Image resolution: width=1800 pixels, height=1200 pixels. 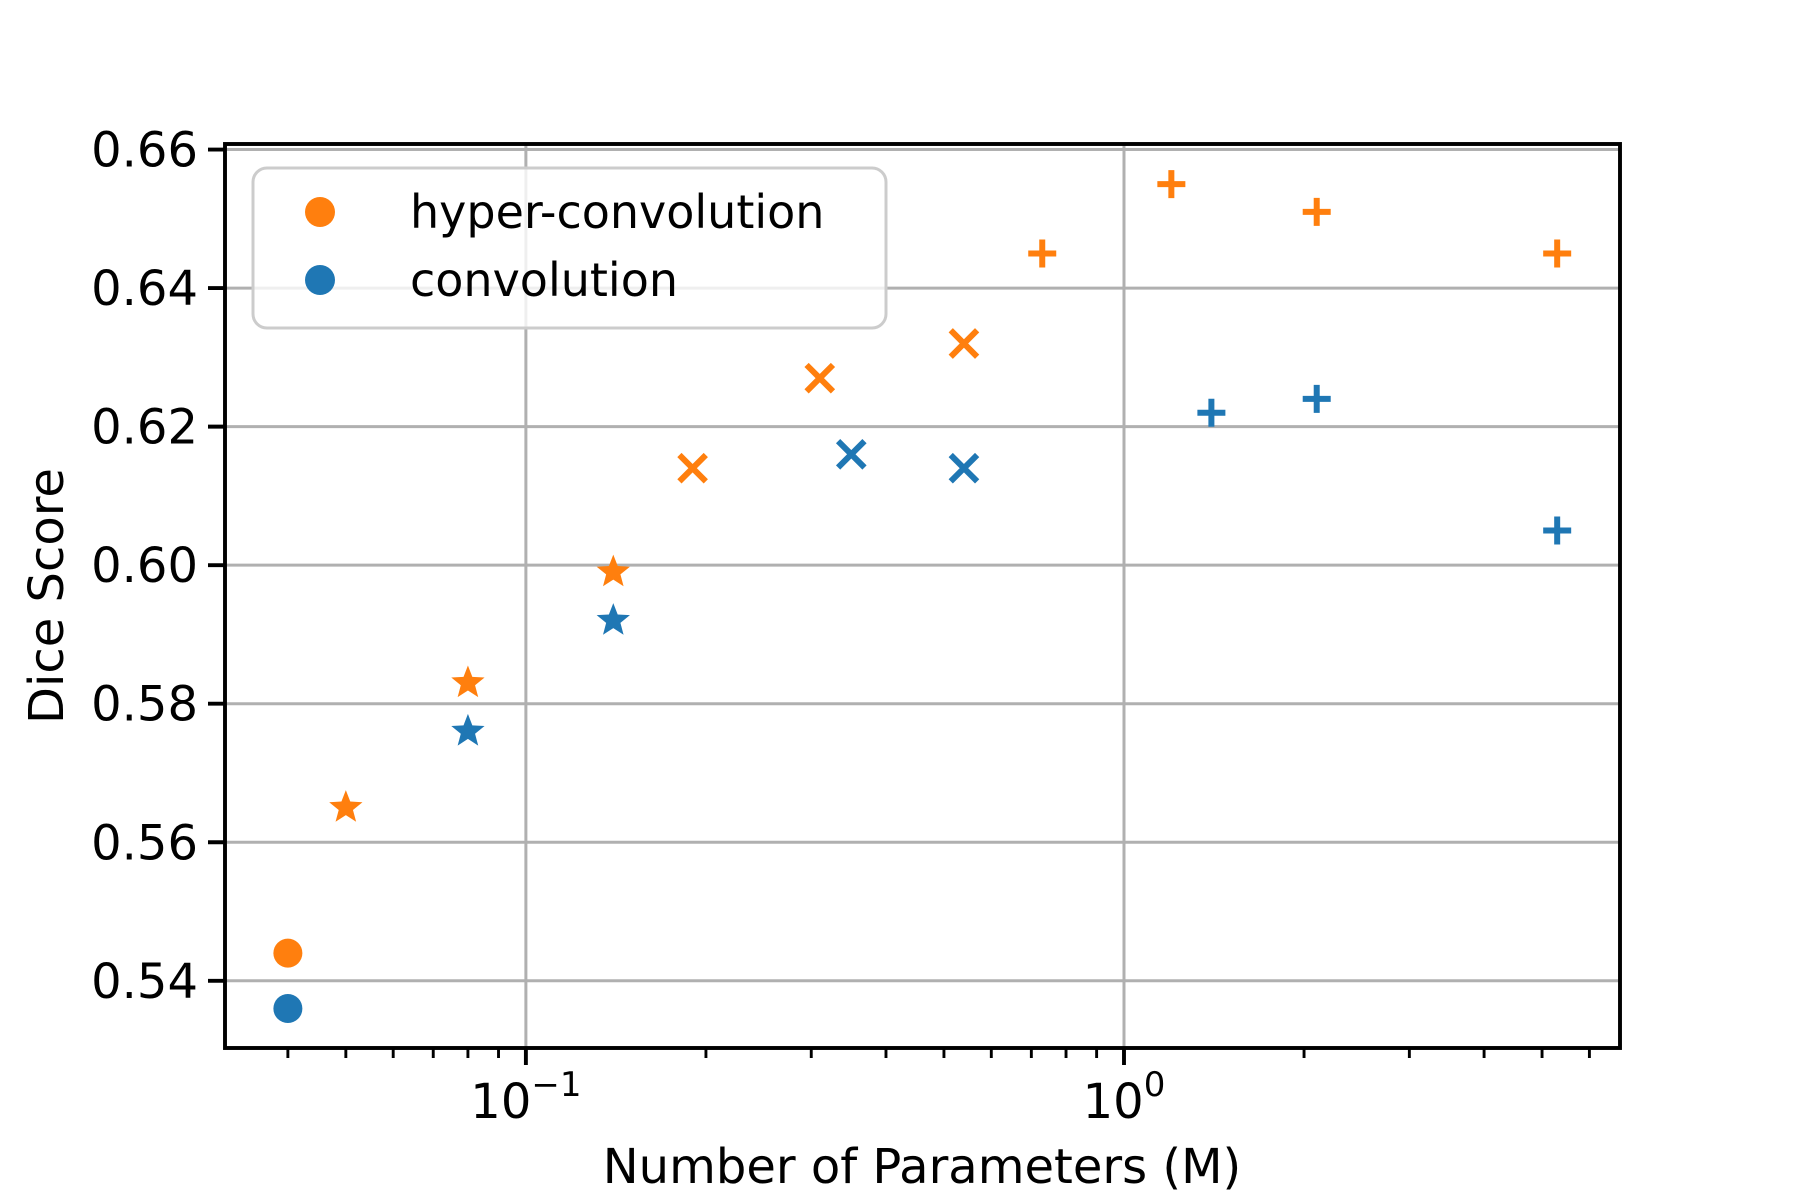 What do you see at coordinates (144, 566) in the screenshot?
I see `y-tick-label: 0.60` at bounding box center [144, 566].